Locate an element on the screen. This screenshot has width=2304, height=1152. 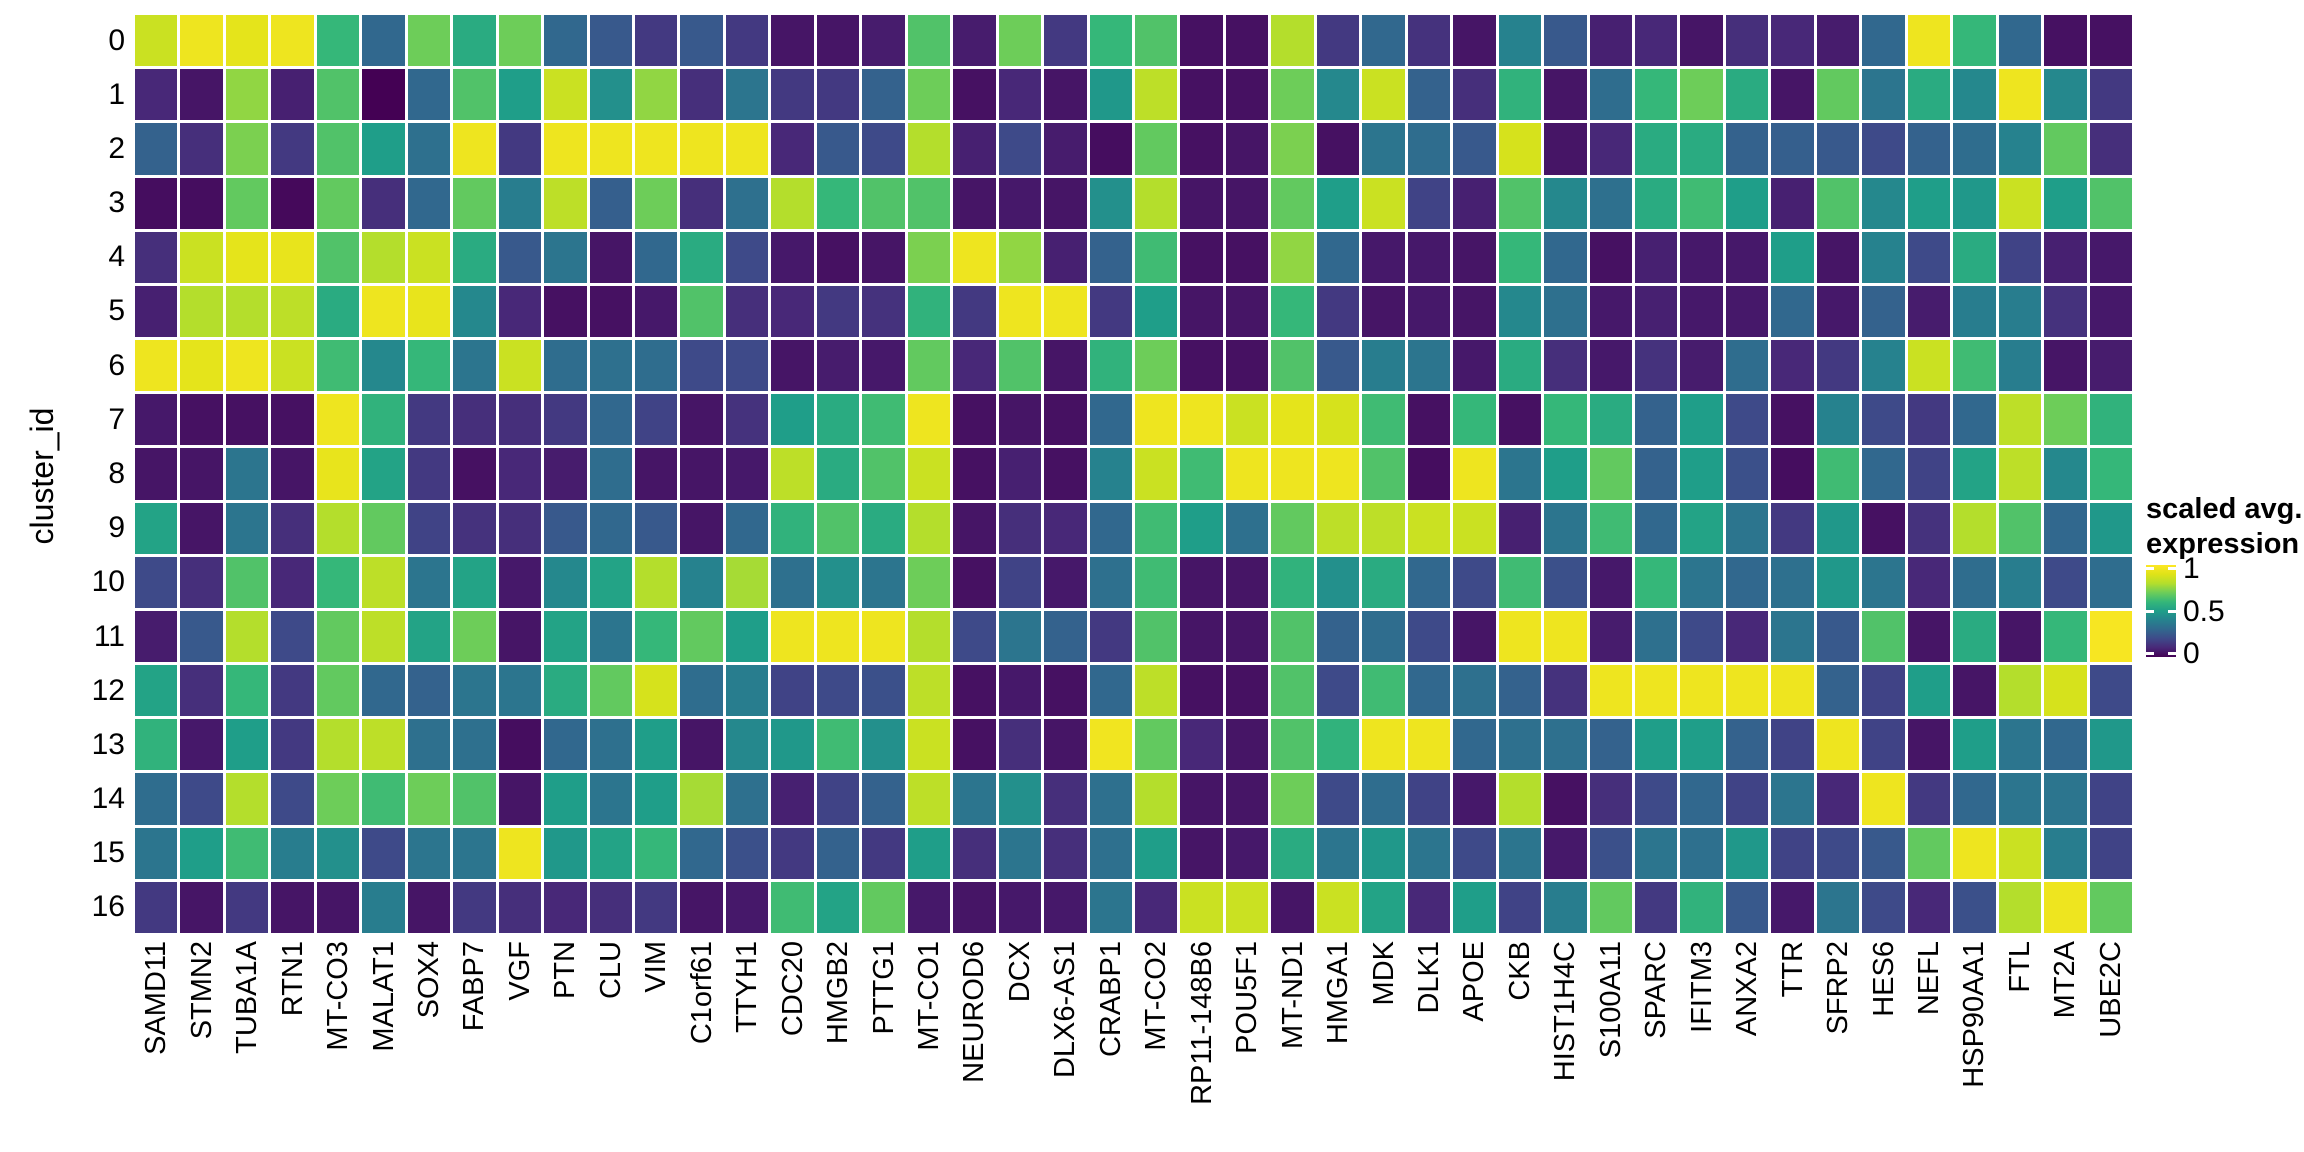
column-label: HMGA1 is located at coordinates (1338, 993).